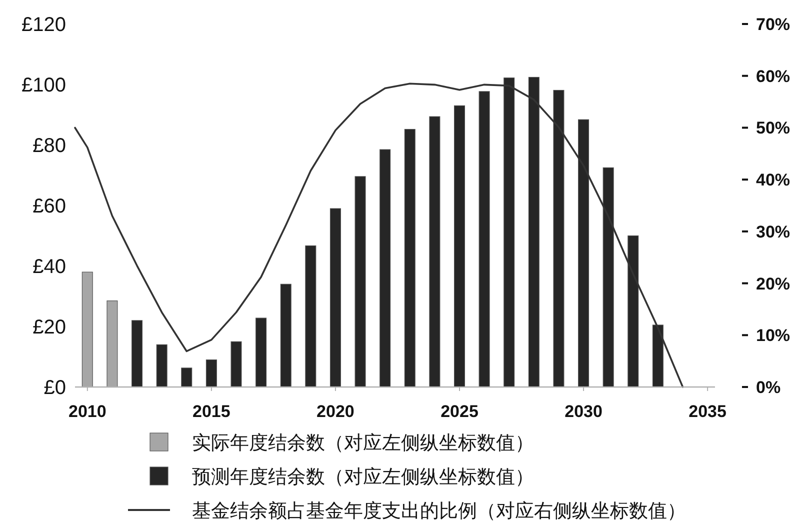 The height and width of the screenshot is (527, 806). What do you see at coordinates (773, 180) in the screenshot?
I see `y2-tick-label: 40%` at bounding box center [773, 180].